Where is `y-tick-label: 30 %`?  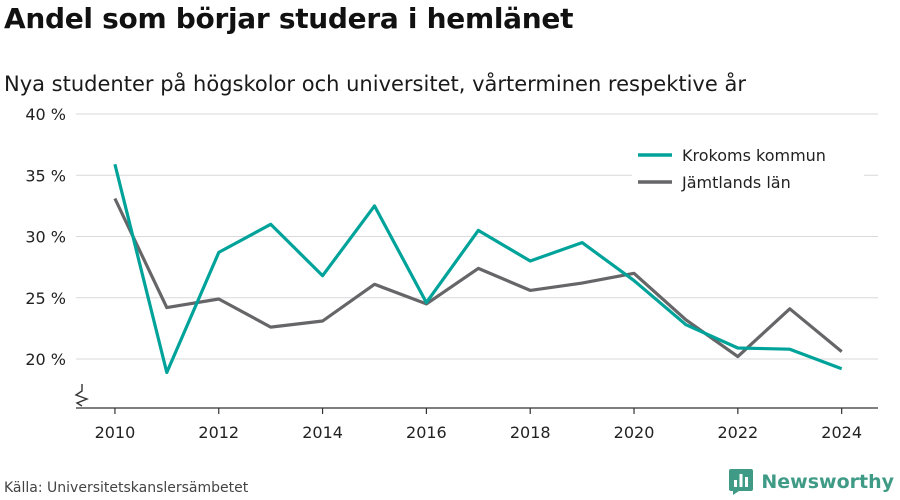
y-tick-label: 30 % is located at coordinates (45, 237).